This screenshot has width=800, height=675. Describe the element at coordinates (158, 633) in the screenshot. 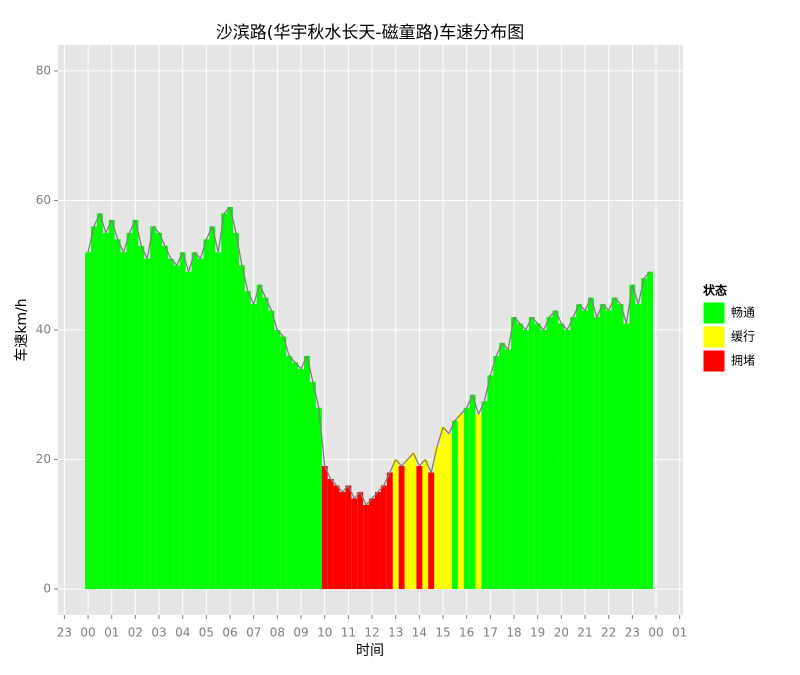

I see `x-tick-label: 03` at that location.